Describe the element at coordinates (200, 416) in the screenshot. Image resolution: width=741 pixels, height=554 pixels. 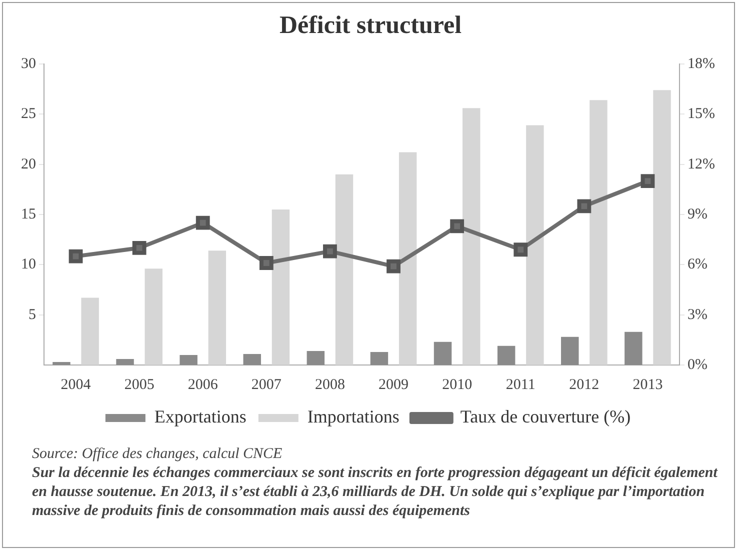
I see `legend-label: Exportations` at that location.